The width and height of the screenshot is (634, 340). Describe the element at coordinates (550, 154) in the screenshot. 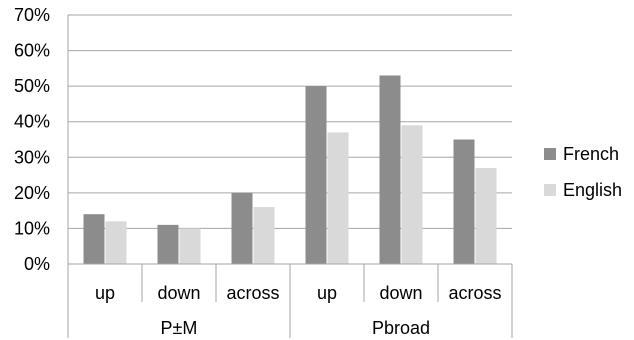

I see `legend-swatch-french` at that location.